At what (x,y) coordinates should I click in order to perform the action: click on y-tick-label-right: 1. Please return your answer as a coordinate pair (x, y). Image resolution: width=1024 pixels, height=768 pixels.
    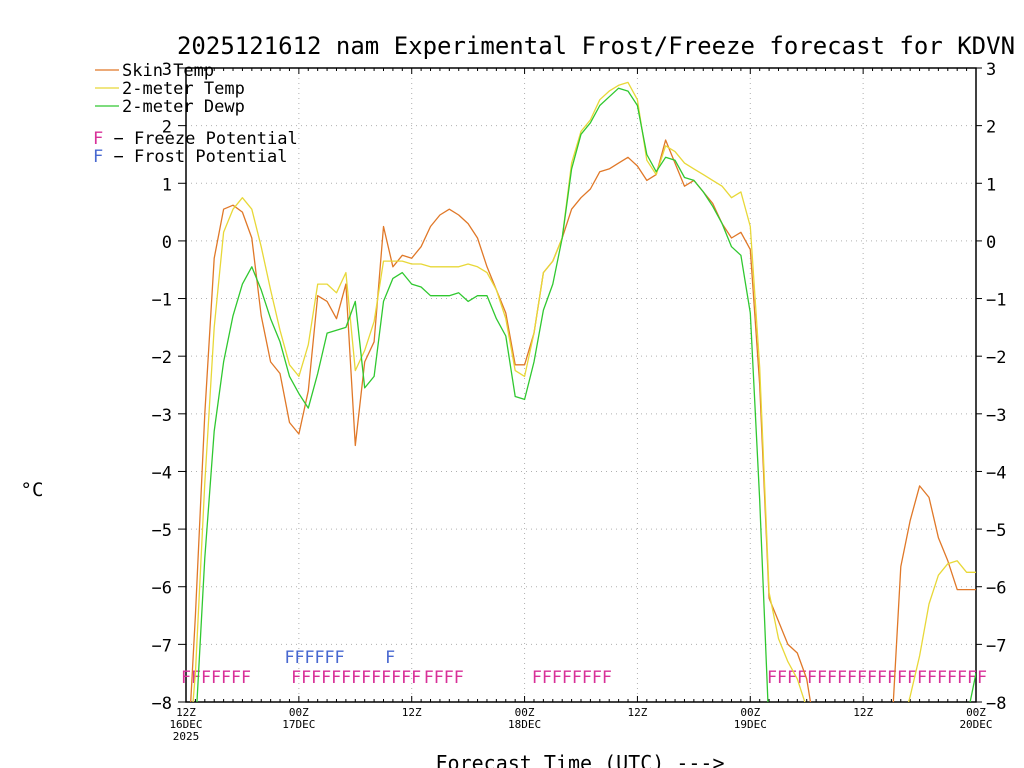
    Looking at the image, I should click on (991, 185).